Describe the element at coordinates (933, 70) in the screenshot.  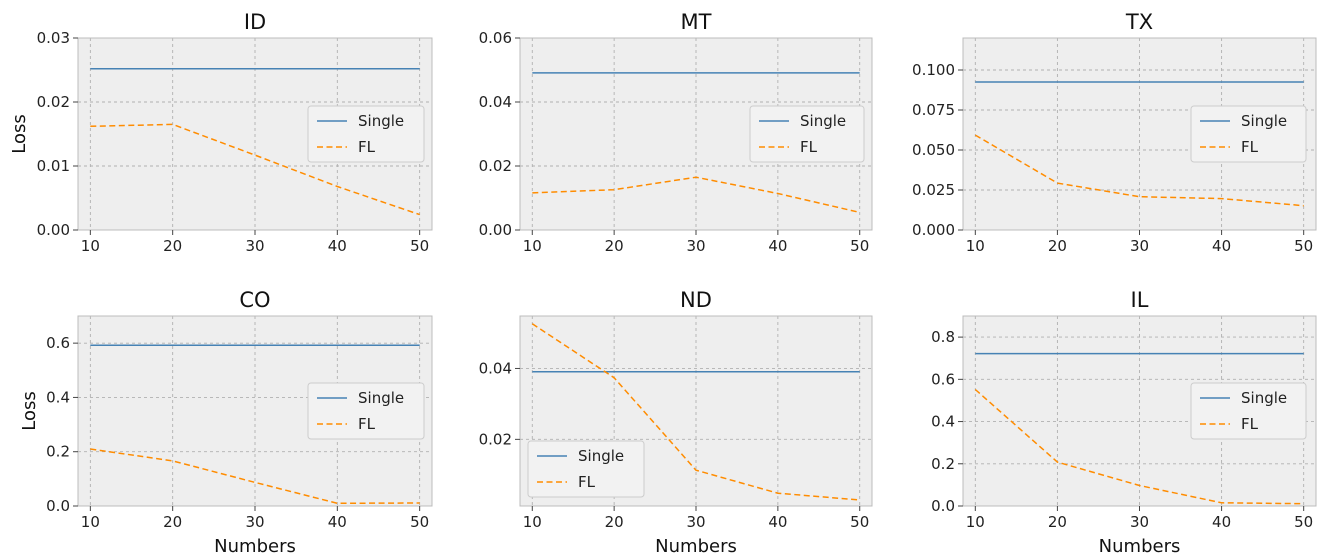
I see `y-tick-label: 0.100` at that location.